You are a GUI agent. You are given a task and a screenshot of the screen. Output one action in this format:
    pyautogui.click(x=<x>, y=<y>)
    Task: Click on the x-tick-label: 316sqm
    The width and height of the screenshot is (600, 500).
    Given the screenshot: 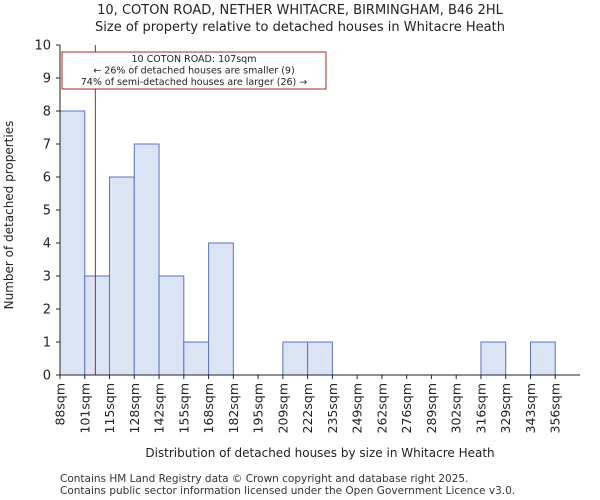 What is the action you would take?
    pyautogui.click(x=480, y=408)
    